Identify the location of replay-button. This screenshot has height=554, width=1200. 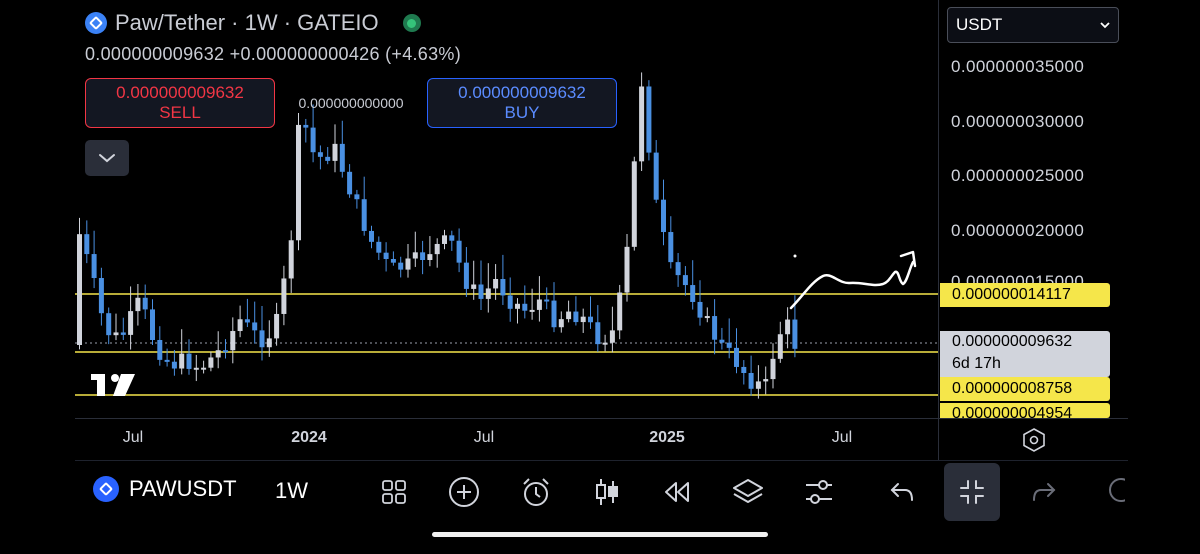
(677, 492).